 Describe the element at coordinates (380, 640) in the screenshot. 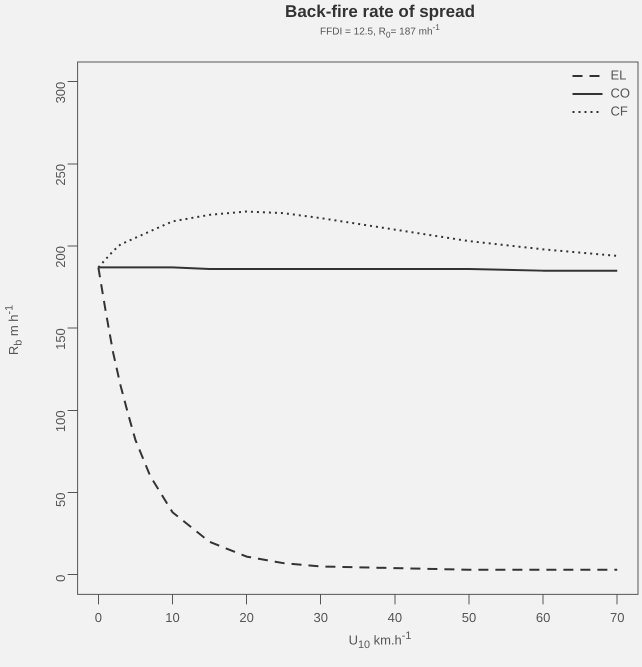

I see `x-axis-title: U$_{10}$ km.h$^{-1}$` at that location.